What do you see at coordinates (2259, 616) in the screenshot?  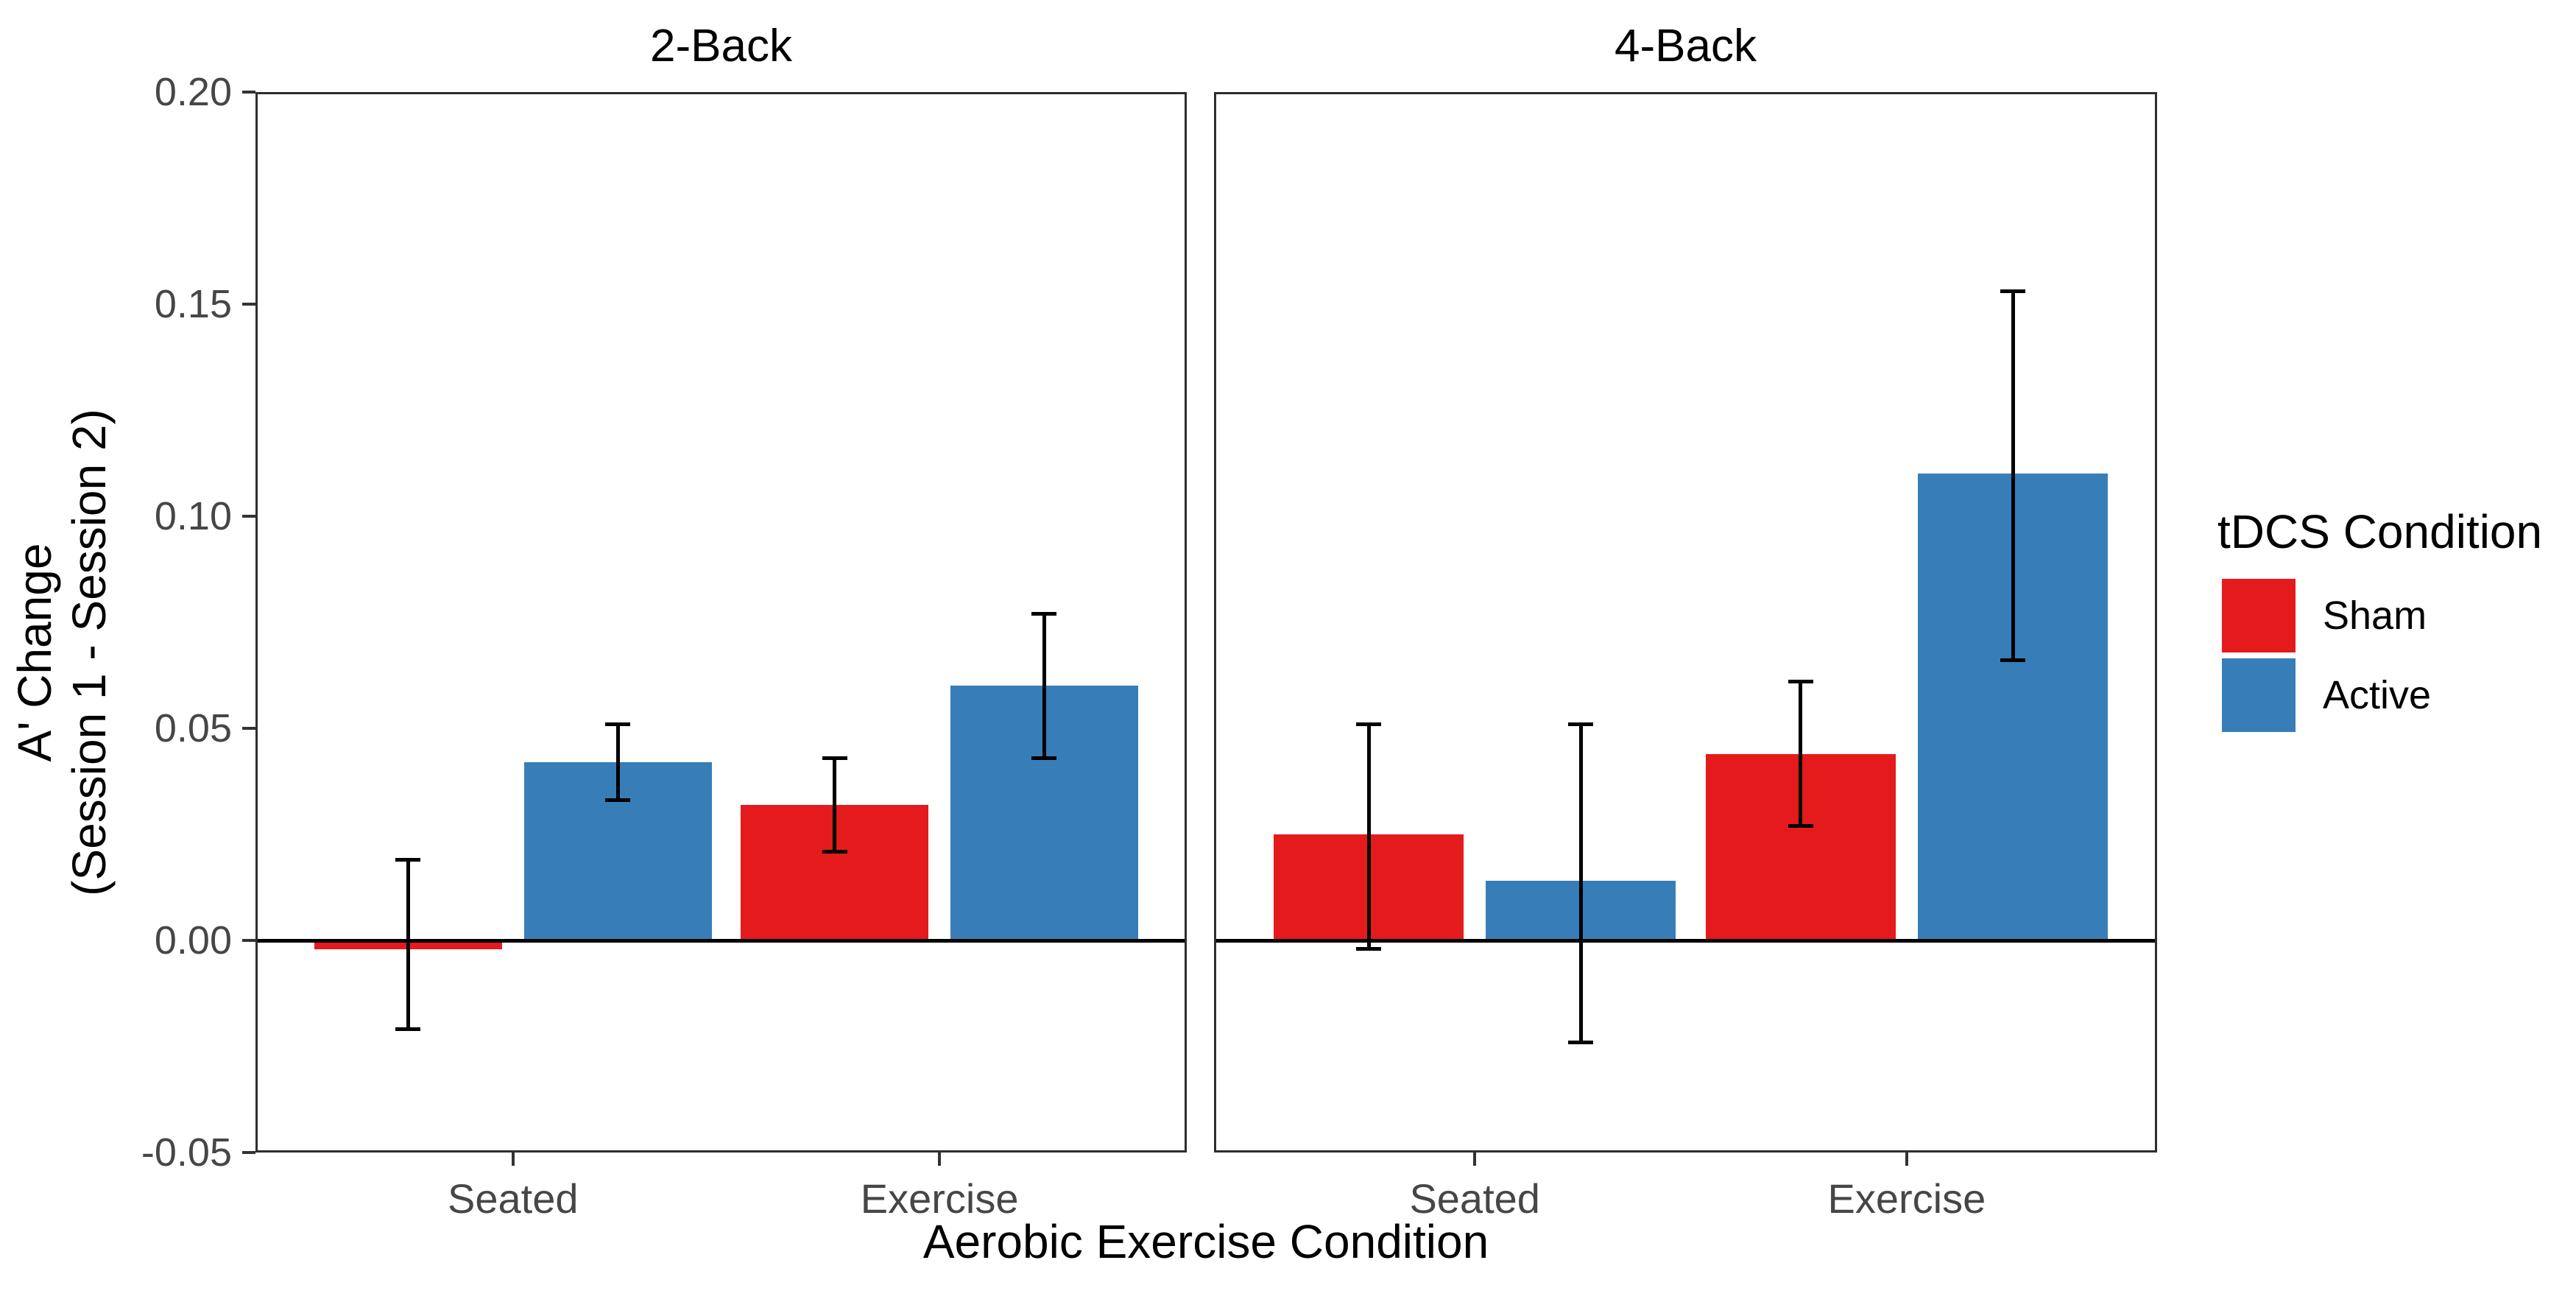 I see `legend-swatch-Sham` at bounding box center [2259, 616].